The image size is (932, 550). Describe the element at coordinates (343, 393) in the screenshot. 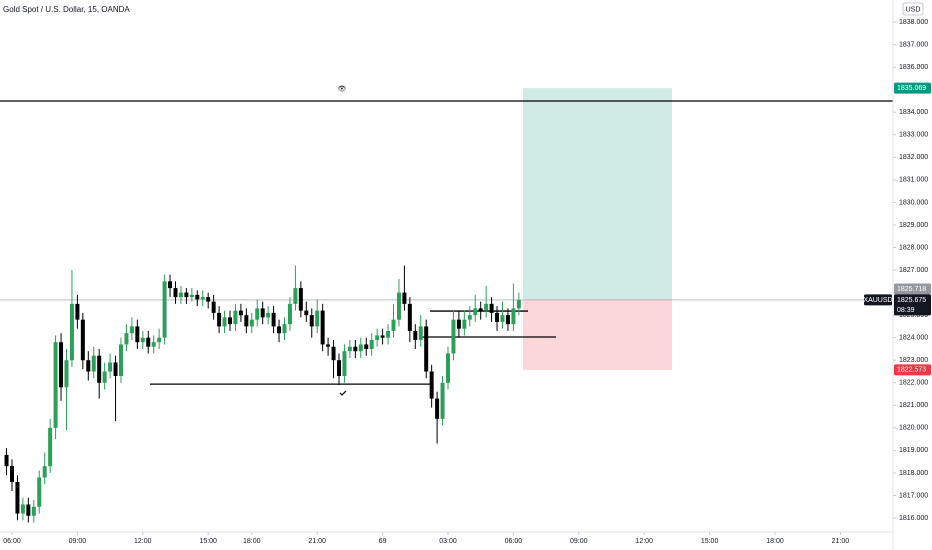

I see `check-icon` at that location.